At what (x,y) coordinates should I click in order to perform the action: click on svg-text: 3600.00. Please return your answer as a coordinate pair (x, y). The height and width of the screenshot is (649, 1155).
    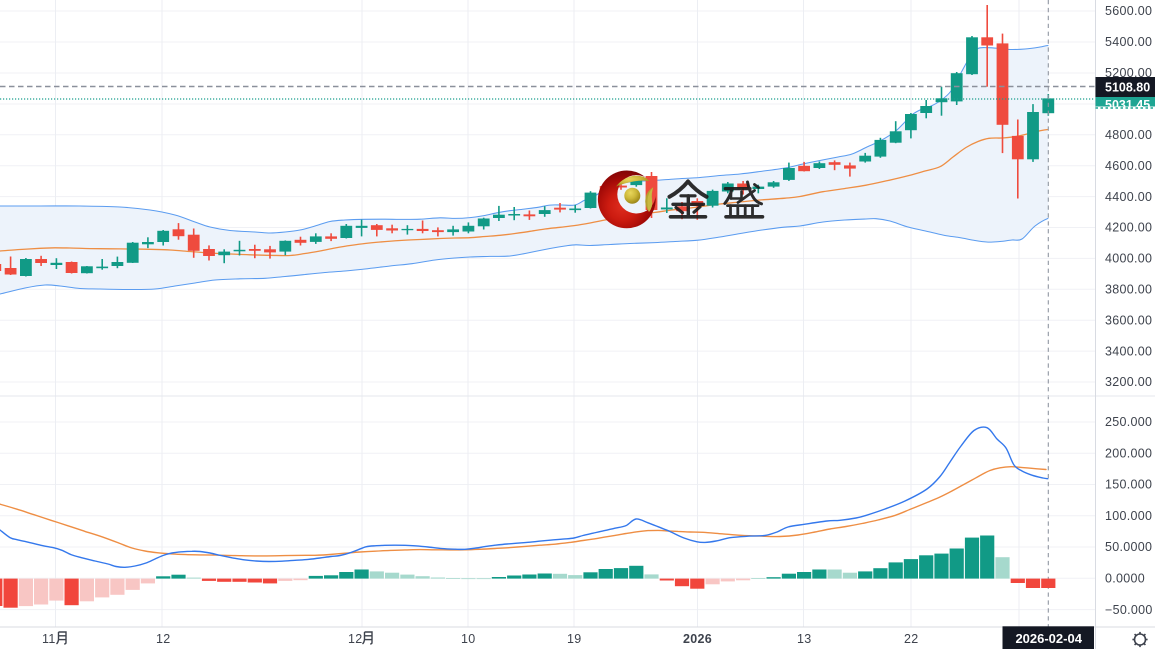
    Looking at the image, I should click on (1128, 320).